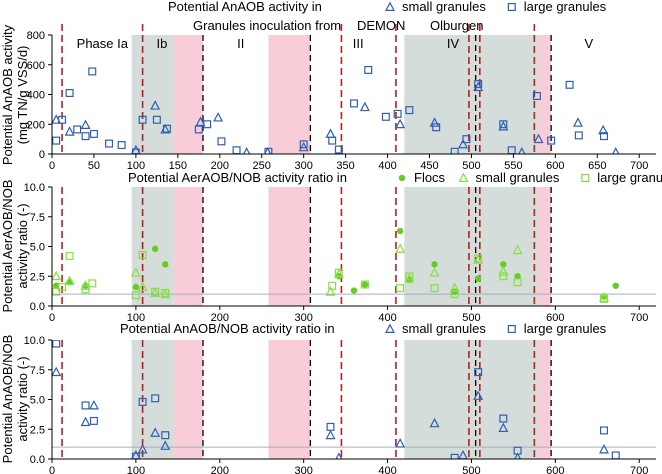 The width and height of the screenshot is (662, 474). Describe the element at coordinates (639, 469) in the screenshot. I see `x-tick-label: 700` at that location.